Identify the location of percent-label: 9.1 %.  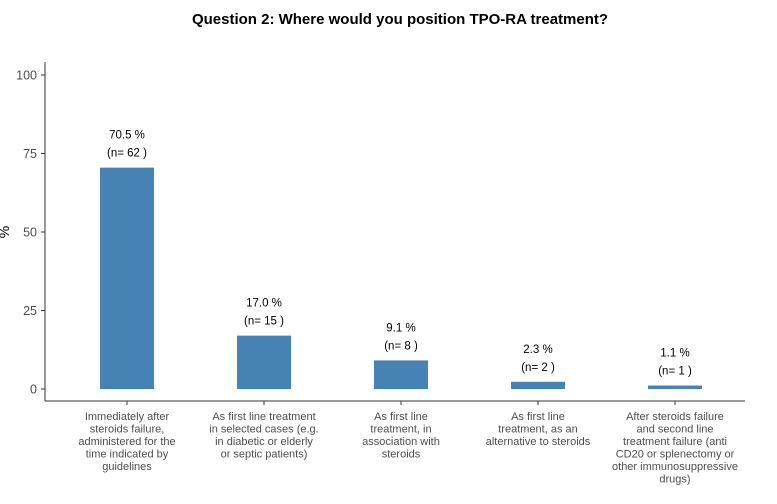
(400, 328).